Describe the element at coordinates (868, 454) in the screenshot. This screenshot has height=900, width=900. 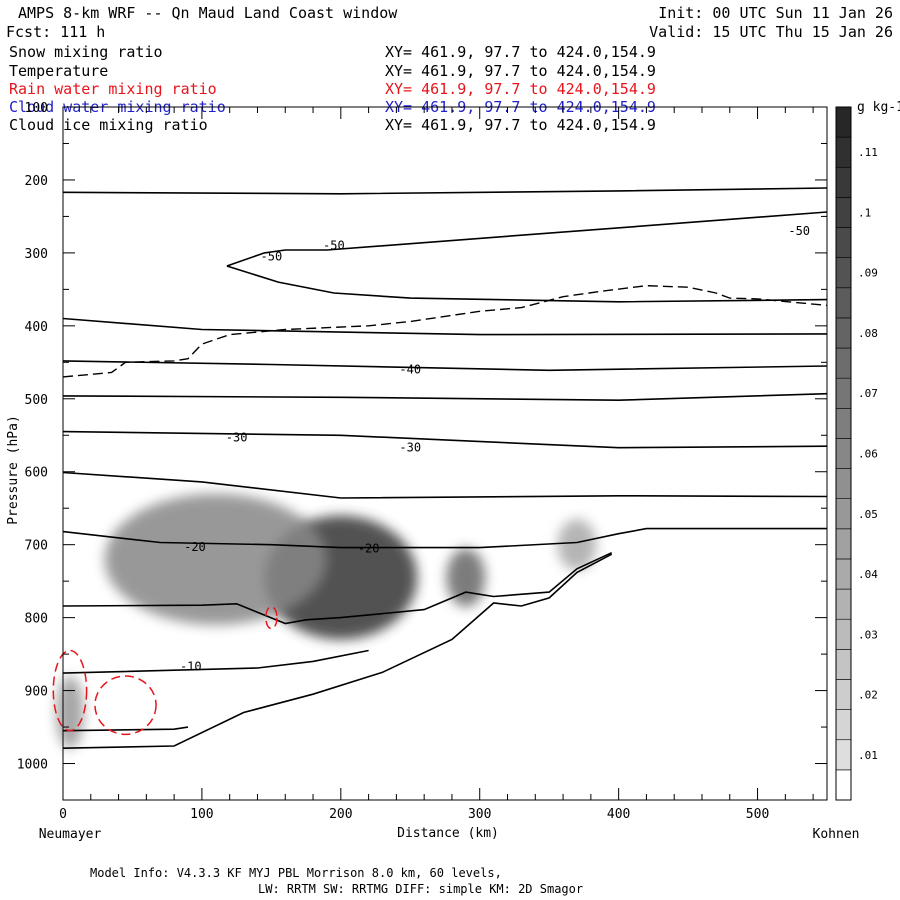
I see `colorbar-tick-label: .06` at that location.